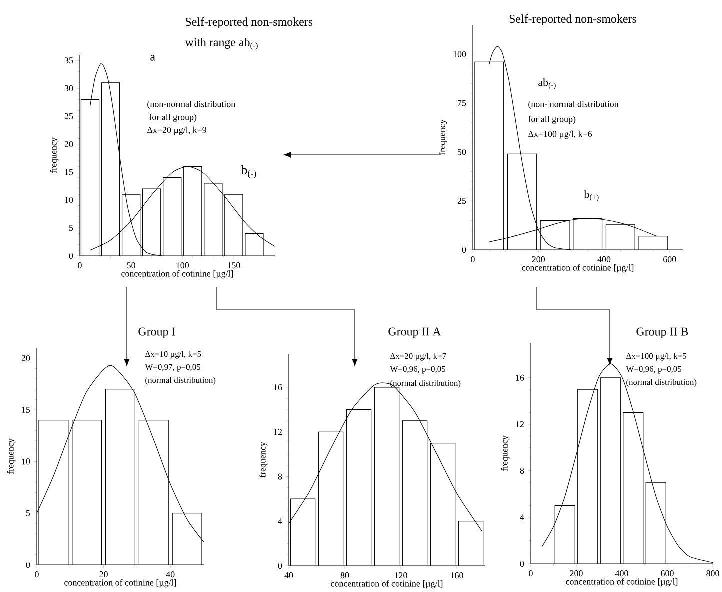 Image resolution: width=722 pixels, height=592 pixels. I want to click on x-tick-label: 80, so click(345, 575).